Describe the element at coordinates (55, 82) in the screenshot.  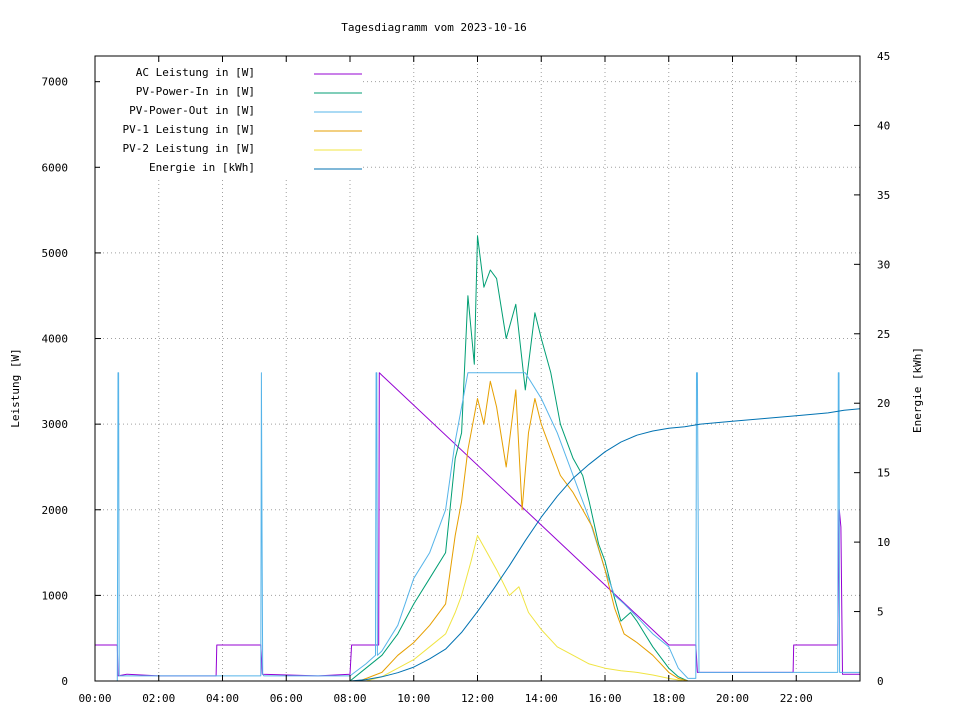
I see `y-tick-label: 7000` at that location.